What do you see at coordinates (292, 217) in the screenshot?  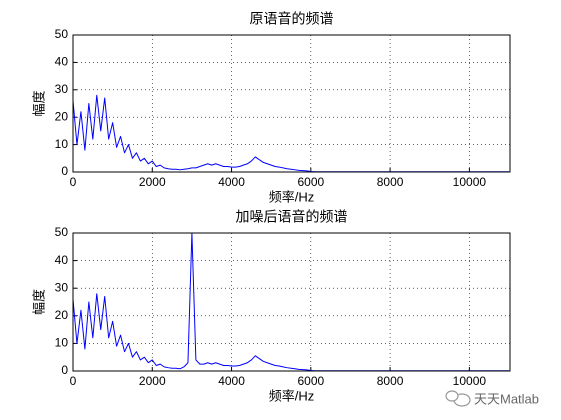 I see `chart-title: 加噪后语音的频谱` at bounding box center [292, 217].